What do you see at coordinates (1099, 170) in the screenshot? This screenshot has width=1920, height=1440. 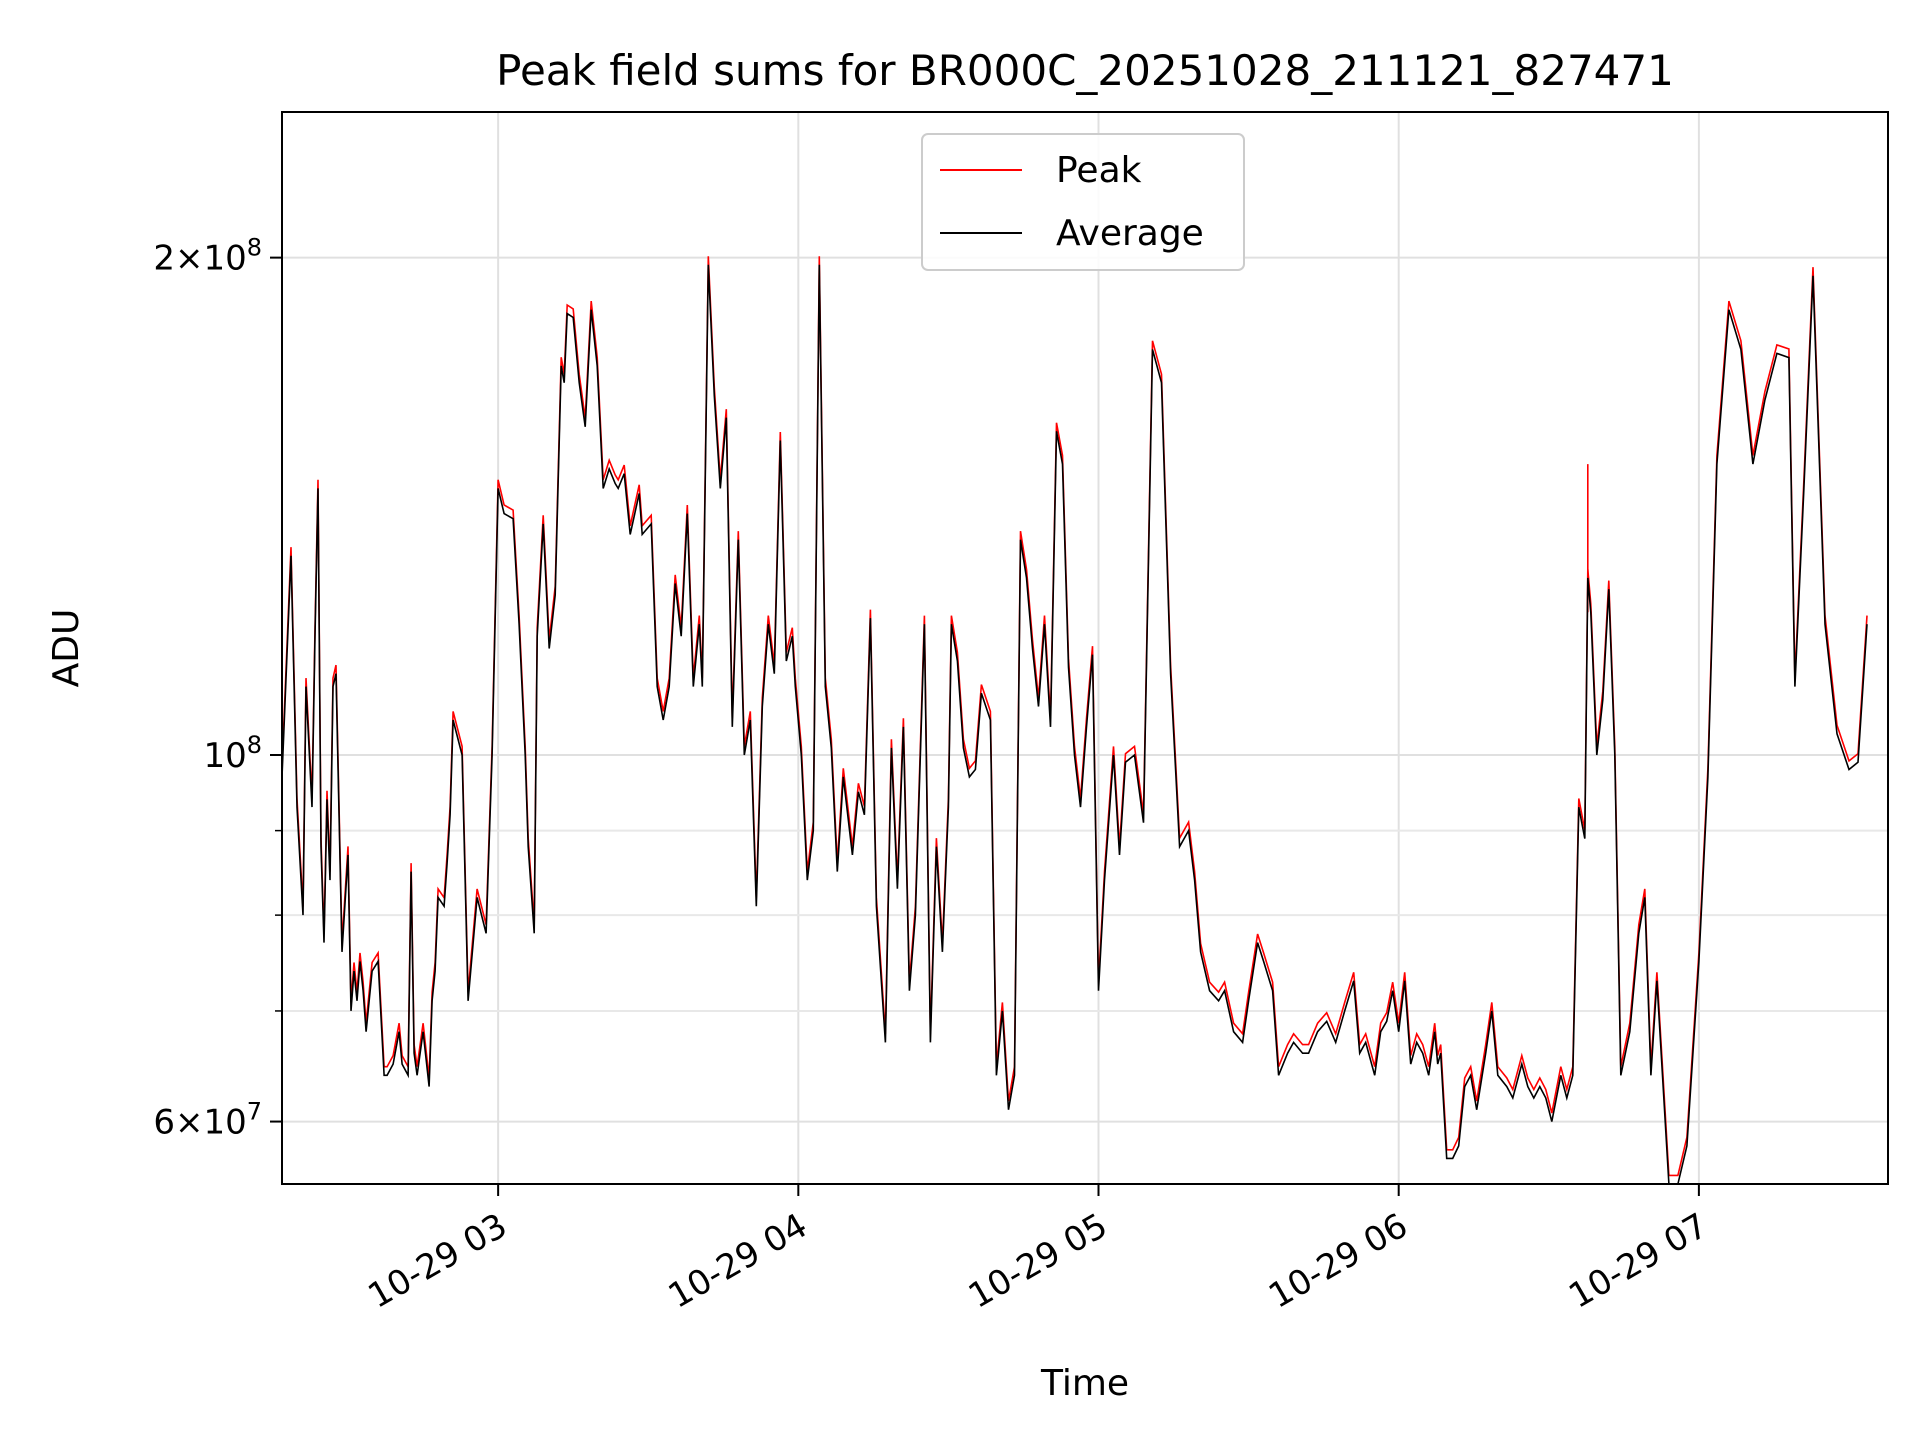 I see `legend-peak-label: Peak` at bounding box center [1099, 170].